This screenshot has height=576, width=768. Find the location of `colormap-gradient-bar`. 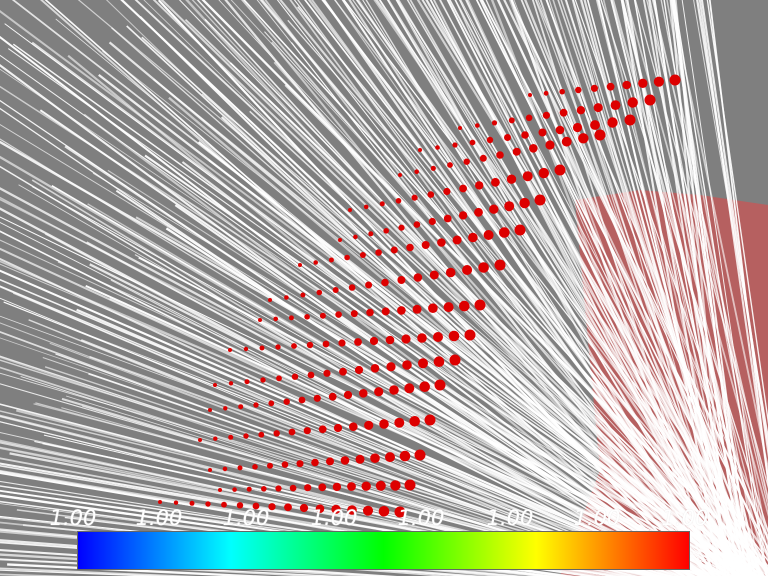

colormap-gradient-bar is located at coordinates (383, 550).